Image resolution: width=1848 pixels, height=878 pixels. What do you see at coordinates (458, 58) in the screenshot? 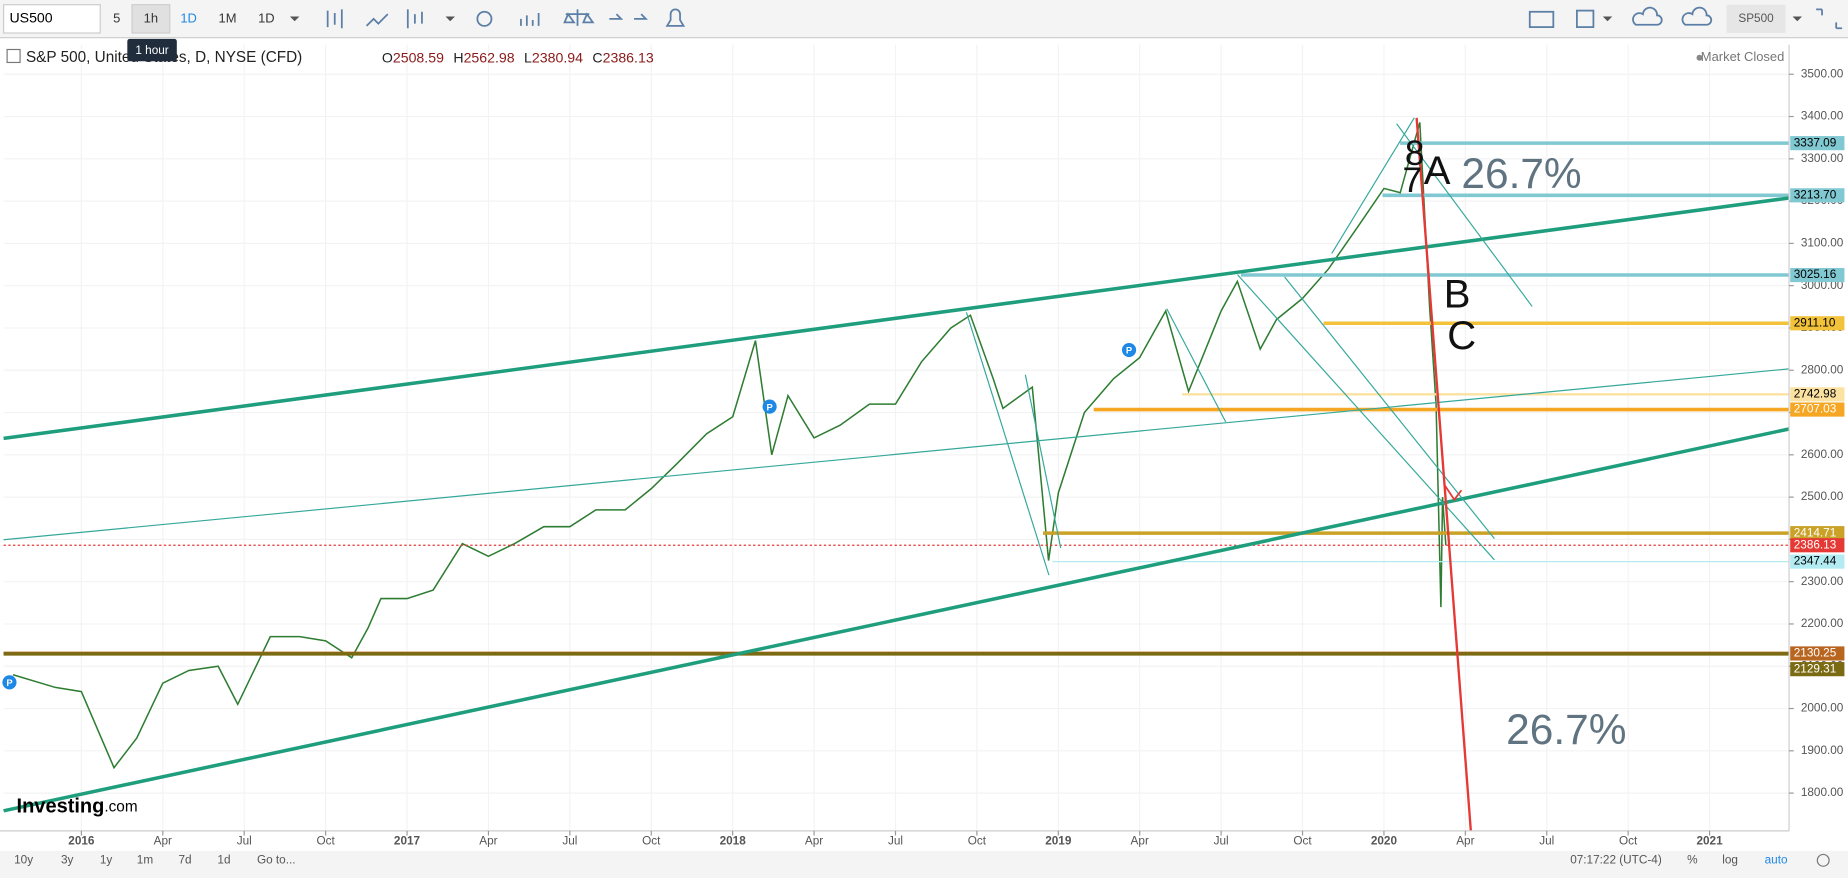
I see `ohlc-key: H` at bounding box center [458, 58].